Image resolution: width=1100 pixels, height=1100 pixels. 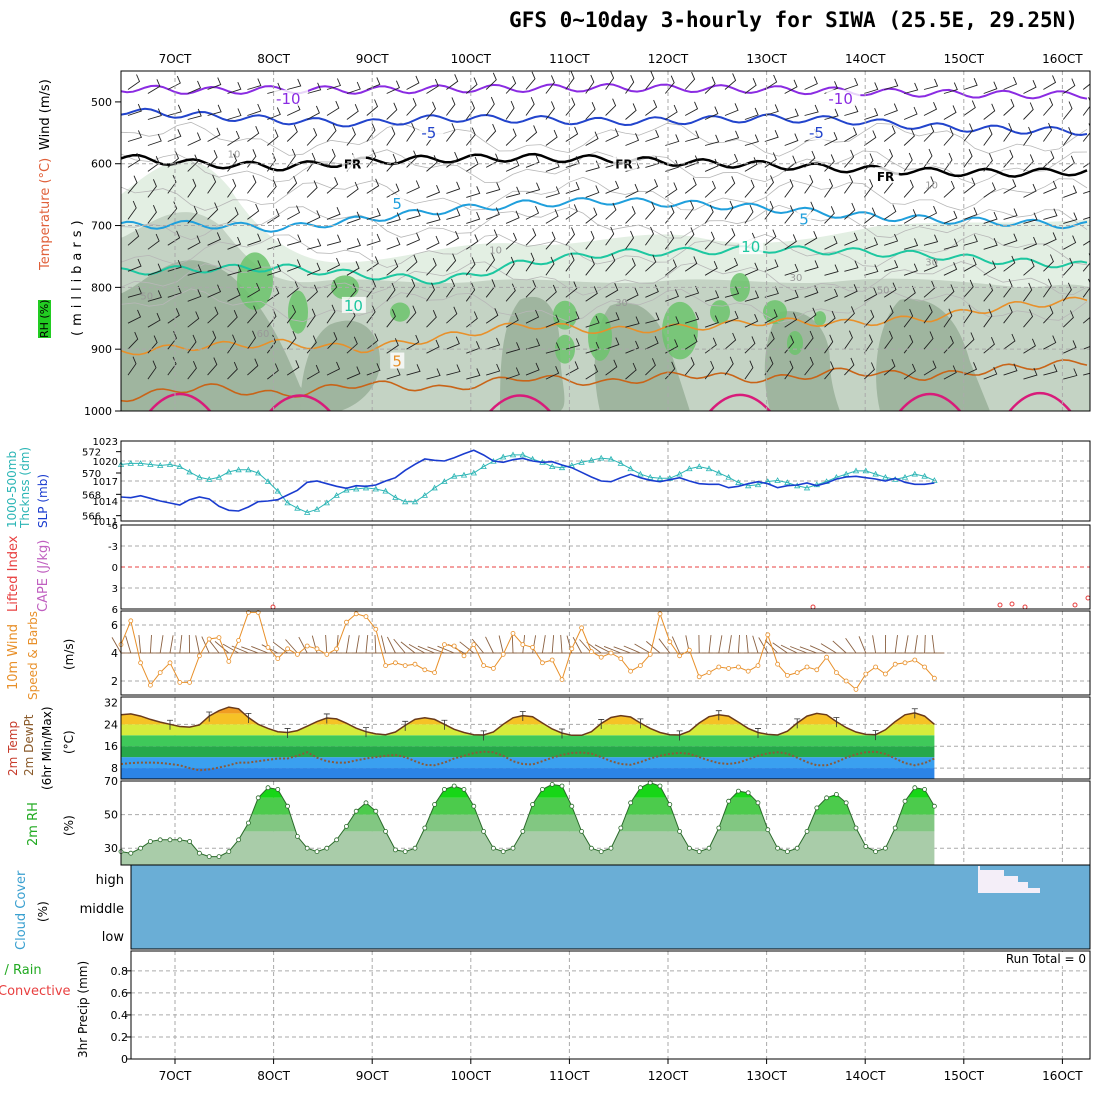 What do you see at coordinates (113, 547) in the screenshot?
I see `lifted-index-tick-label: -3` at bounding box center [113, 547].